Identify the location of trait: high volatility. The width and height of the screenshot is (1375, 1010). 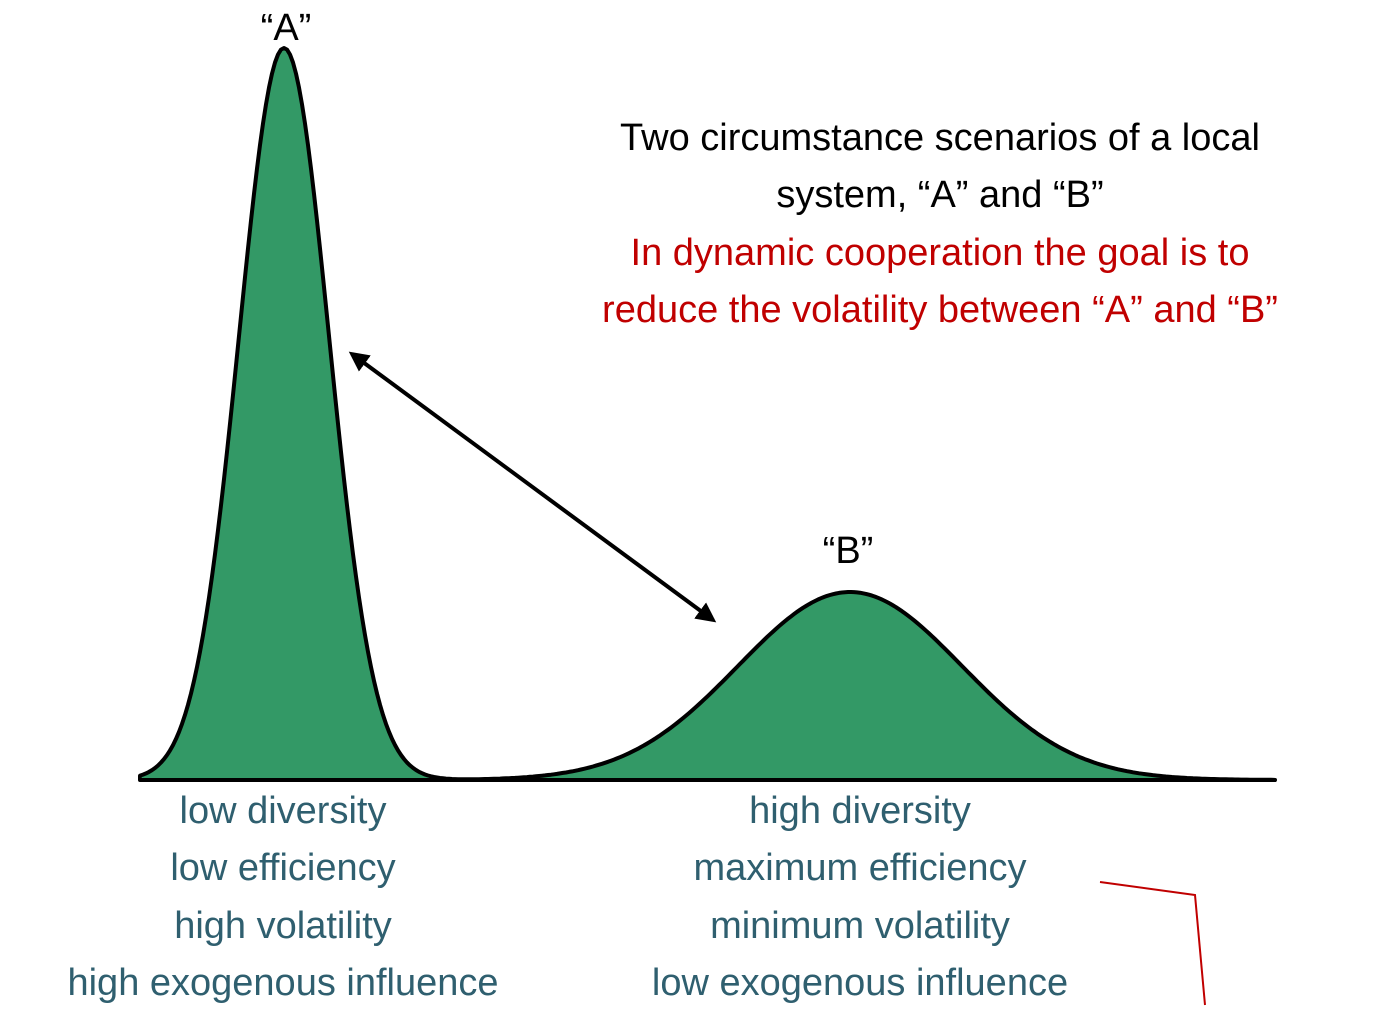
(283, 926).